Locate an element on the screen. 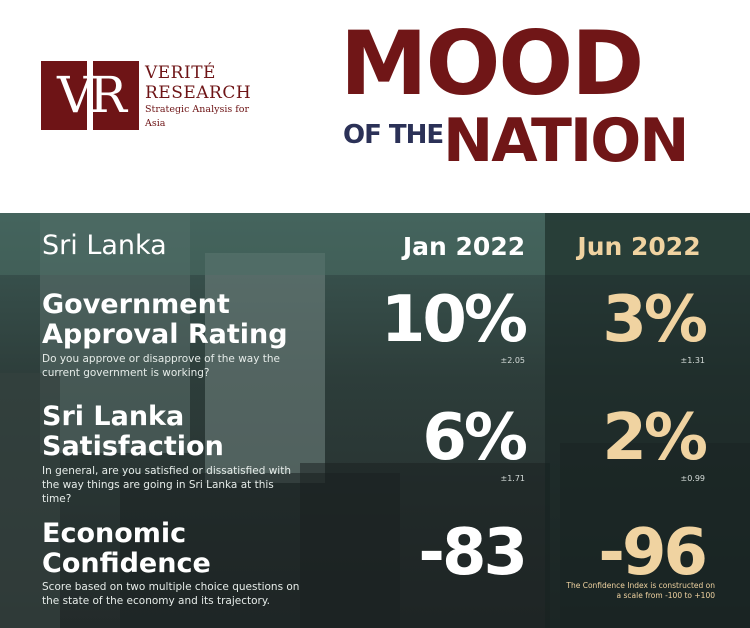 This screenshot has width=750, height=628. column-header-jan: Jan 2022 is located at coordinates (464, 246).